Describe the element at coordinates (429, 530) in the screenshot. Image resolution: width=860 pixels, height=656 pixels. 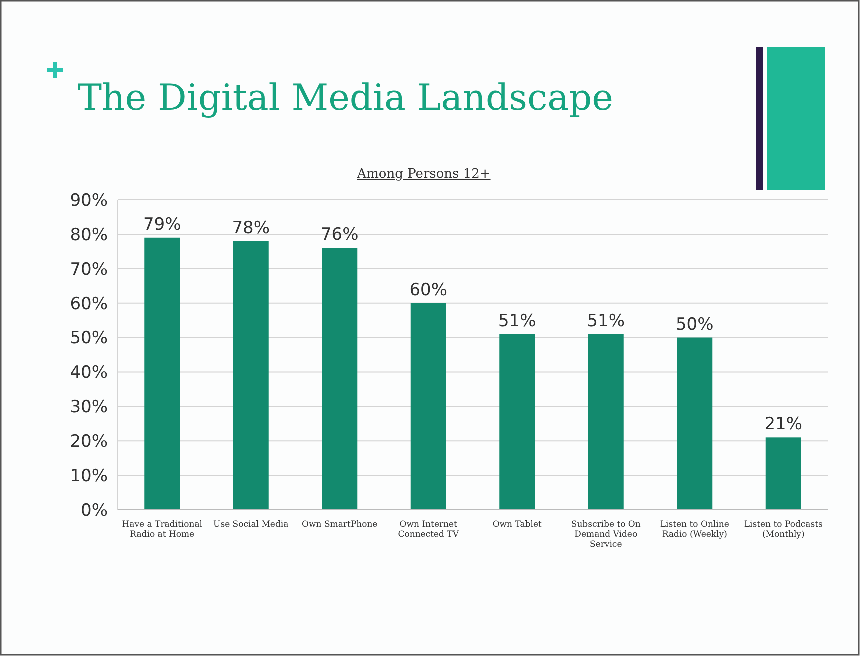
I see `x-tick-label: Own Internet Connected TV` at that location.